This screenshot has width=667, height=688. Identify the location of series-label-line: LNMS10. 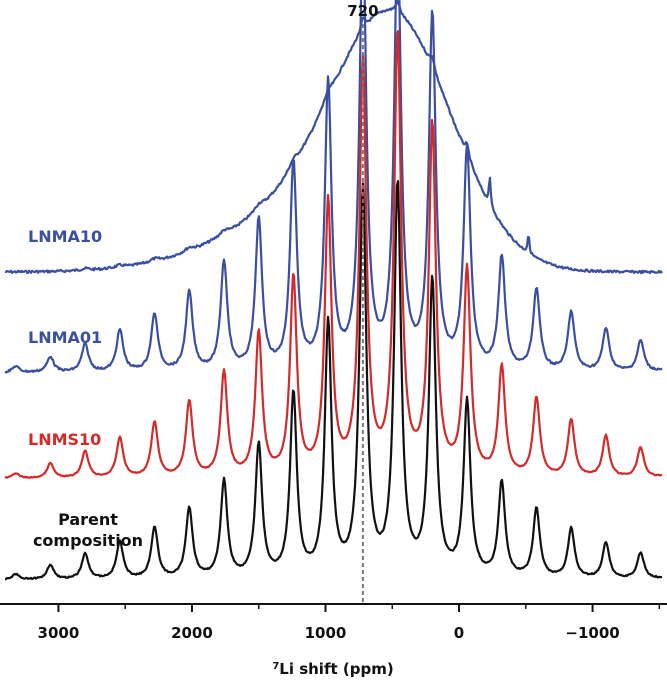
(64, 439).